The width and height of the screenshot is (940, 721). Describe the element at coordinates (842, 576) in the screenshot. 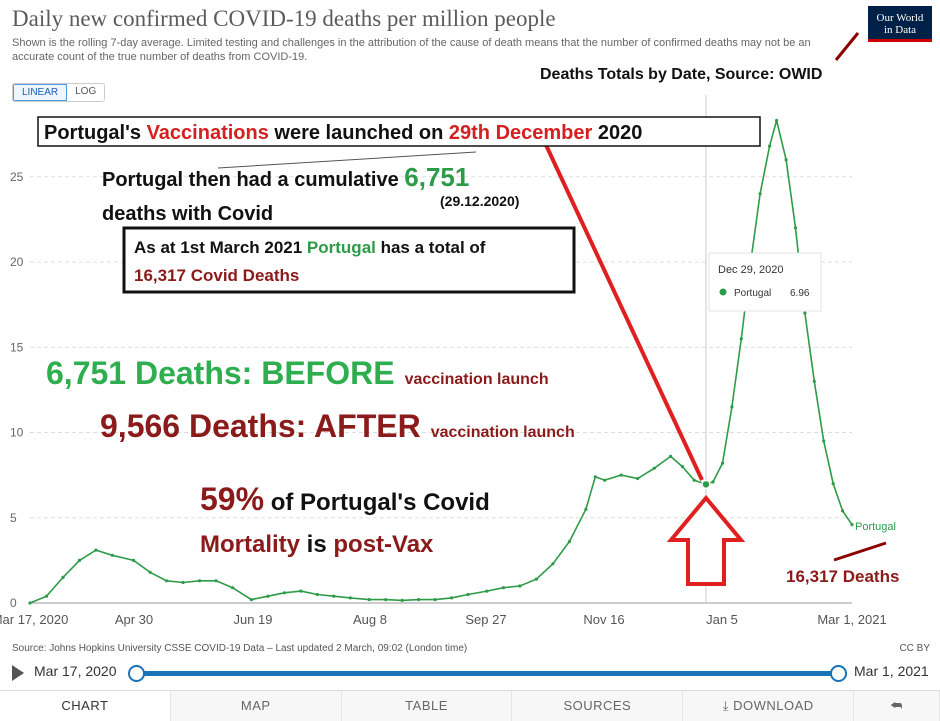

I see `final-total-label: 16,317 Deaths` at that location.